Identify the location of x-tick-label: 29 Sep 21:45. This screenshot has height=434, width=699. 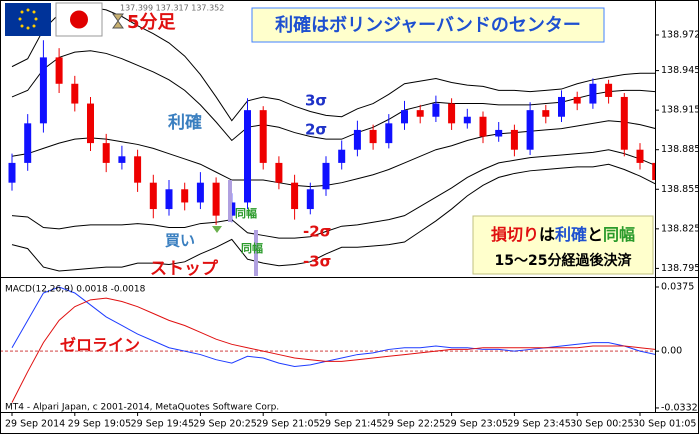
(350, 424).